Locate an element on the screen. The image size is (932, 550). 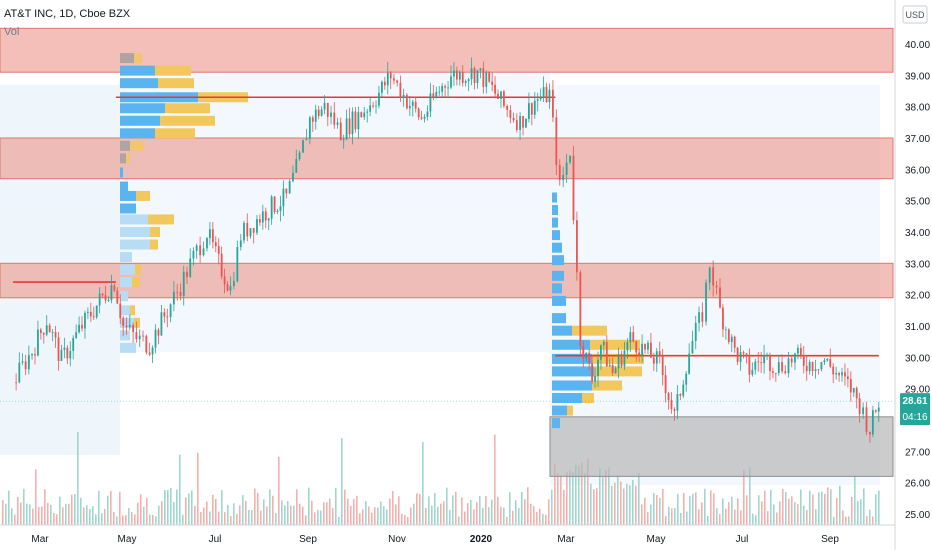
resistance-zone is located at coordinates (447, 158).